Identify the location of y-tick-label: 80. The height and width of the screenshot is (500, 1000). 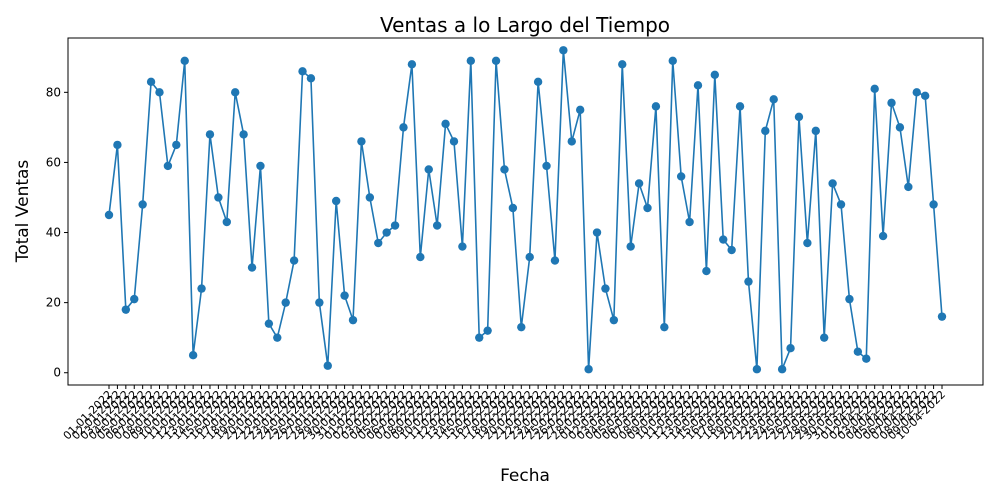
(53, 92).